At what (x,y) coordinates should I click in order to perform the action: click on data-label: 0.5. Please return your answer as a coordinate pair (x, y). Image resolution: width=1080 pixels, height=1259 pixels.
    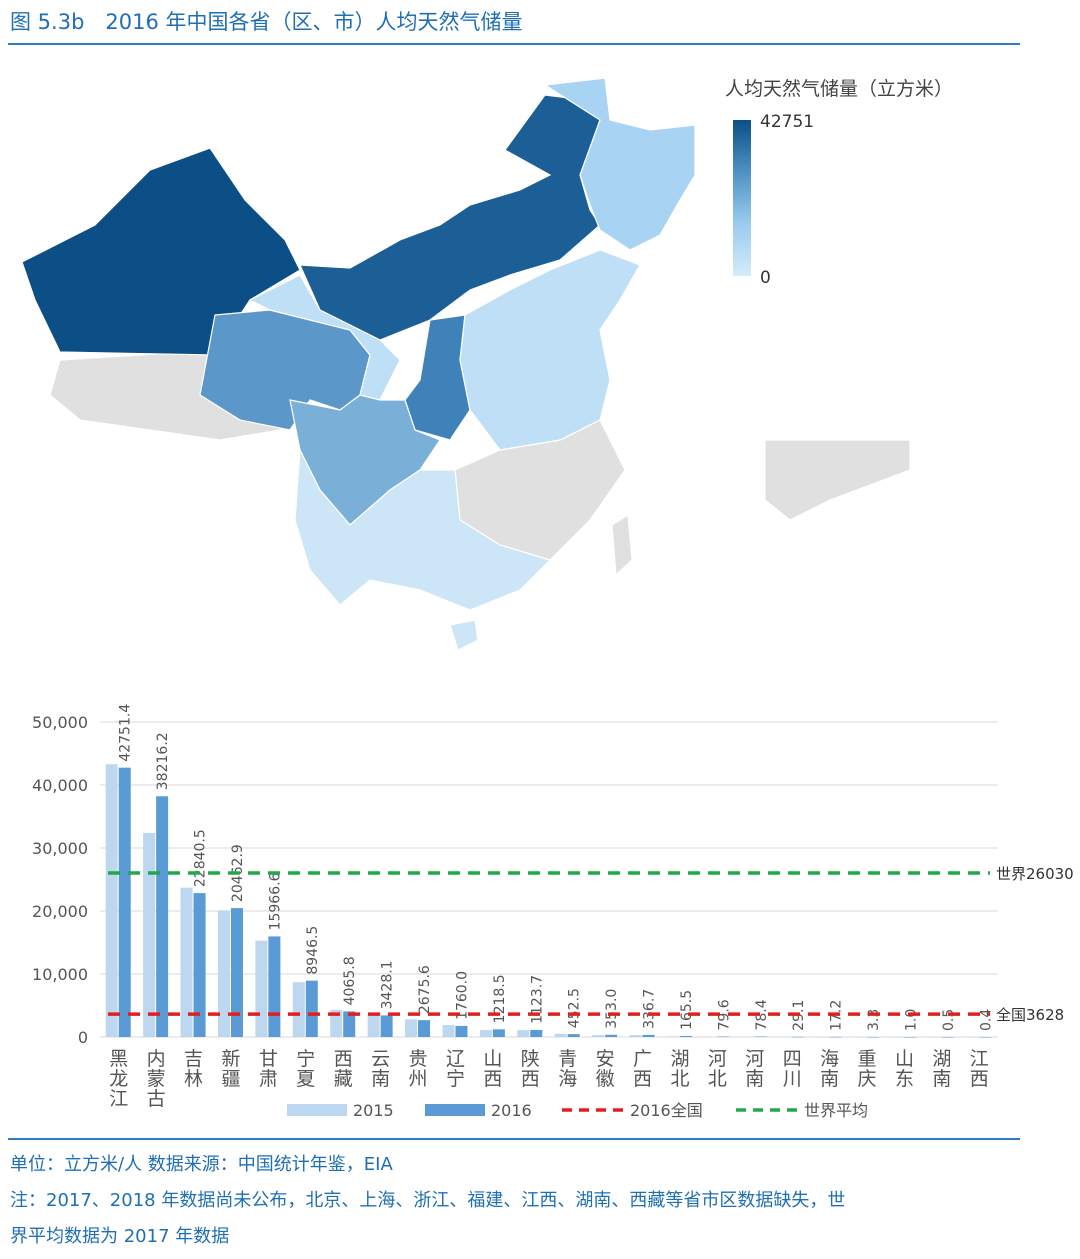
    Looking at the image, I should click on (949, 1020).